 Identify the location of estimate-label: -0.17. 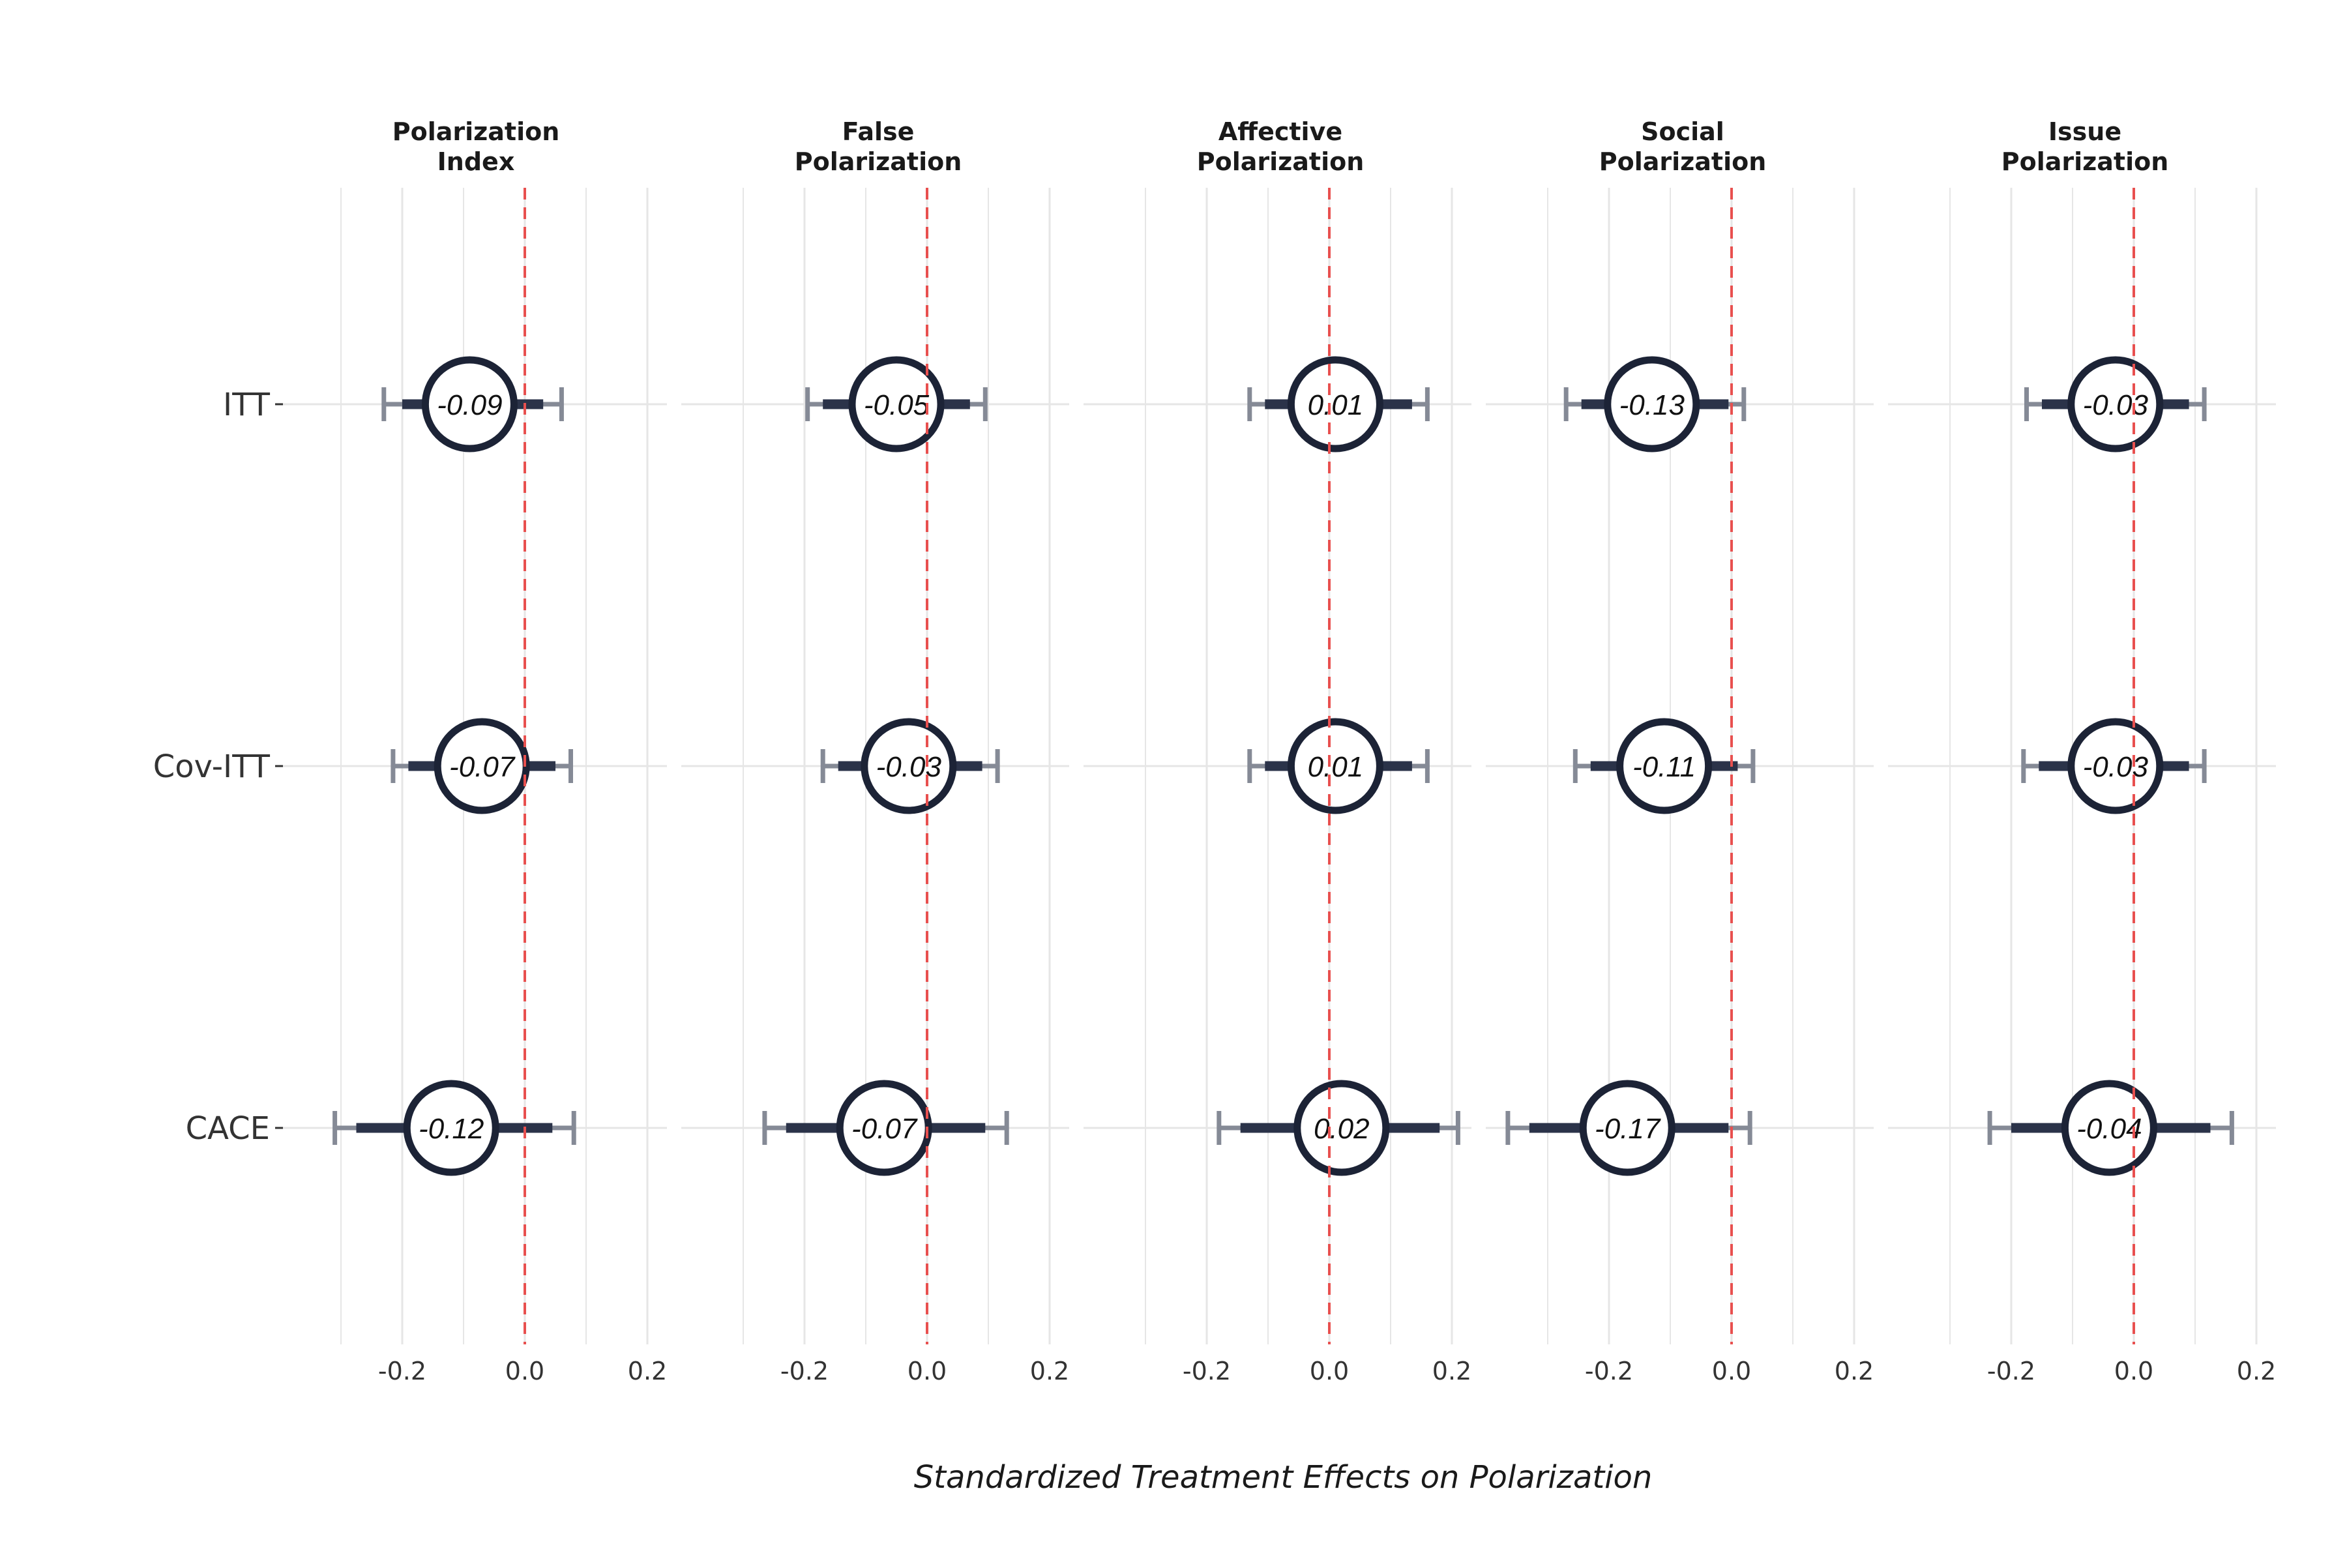
(1628, 1129).